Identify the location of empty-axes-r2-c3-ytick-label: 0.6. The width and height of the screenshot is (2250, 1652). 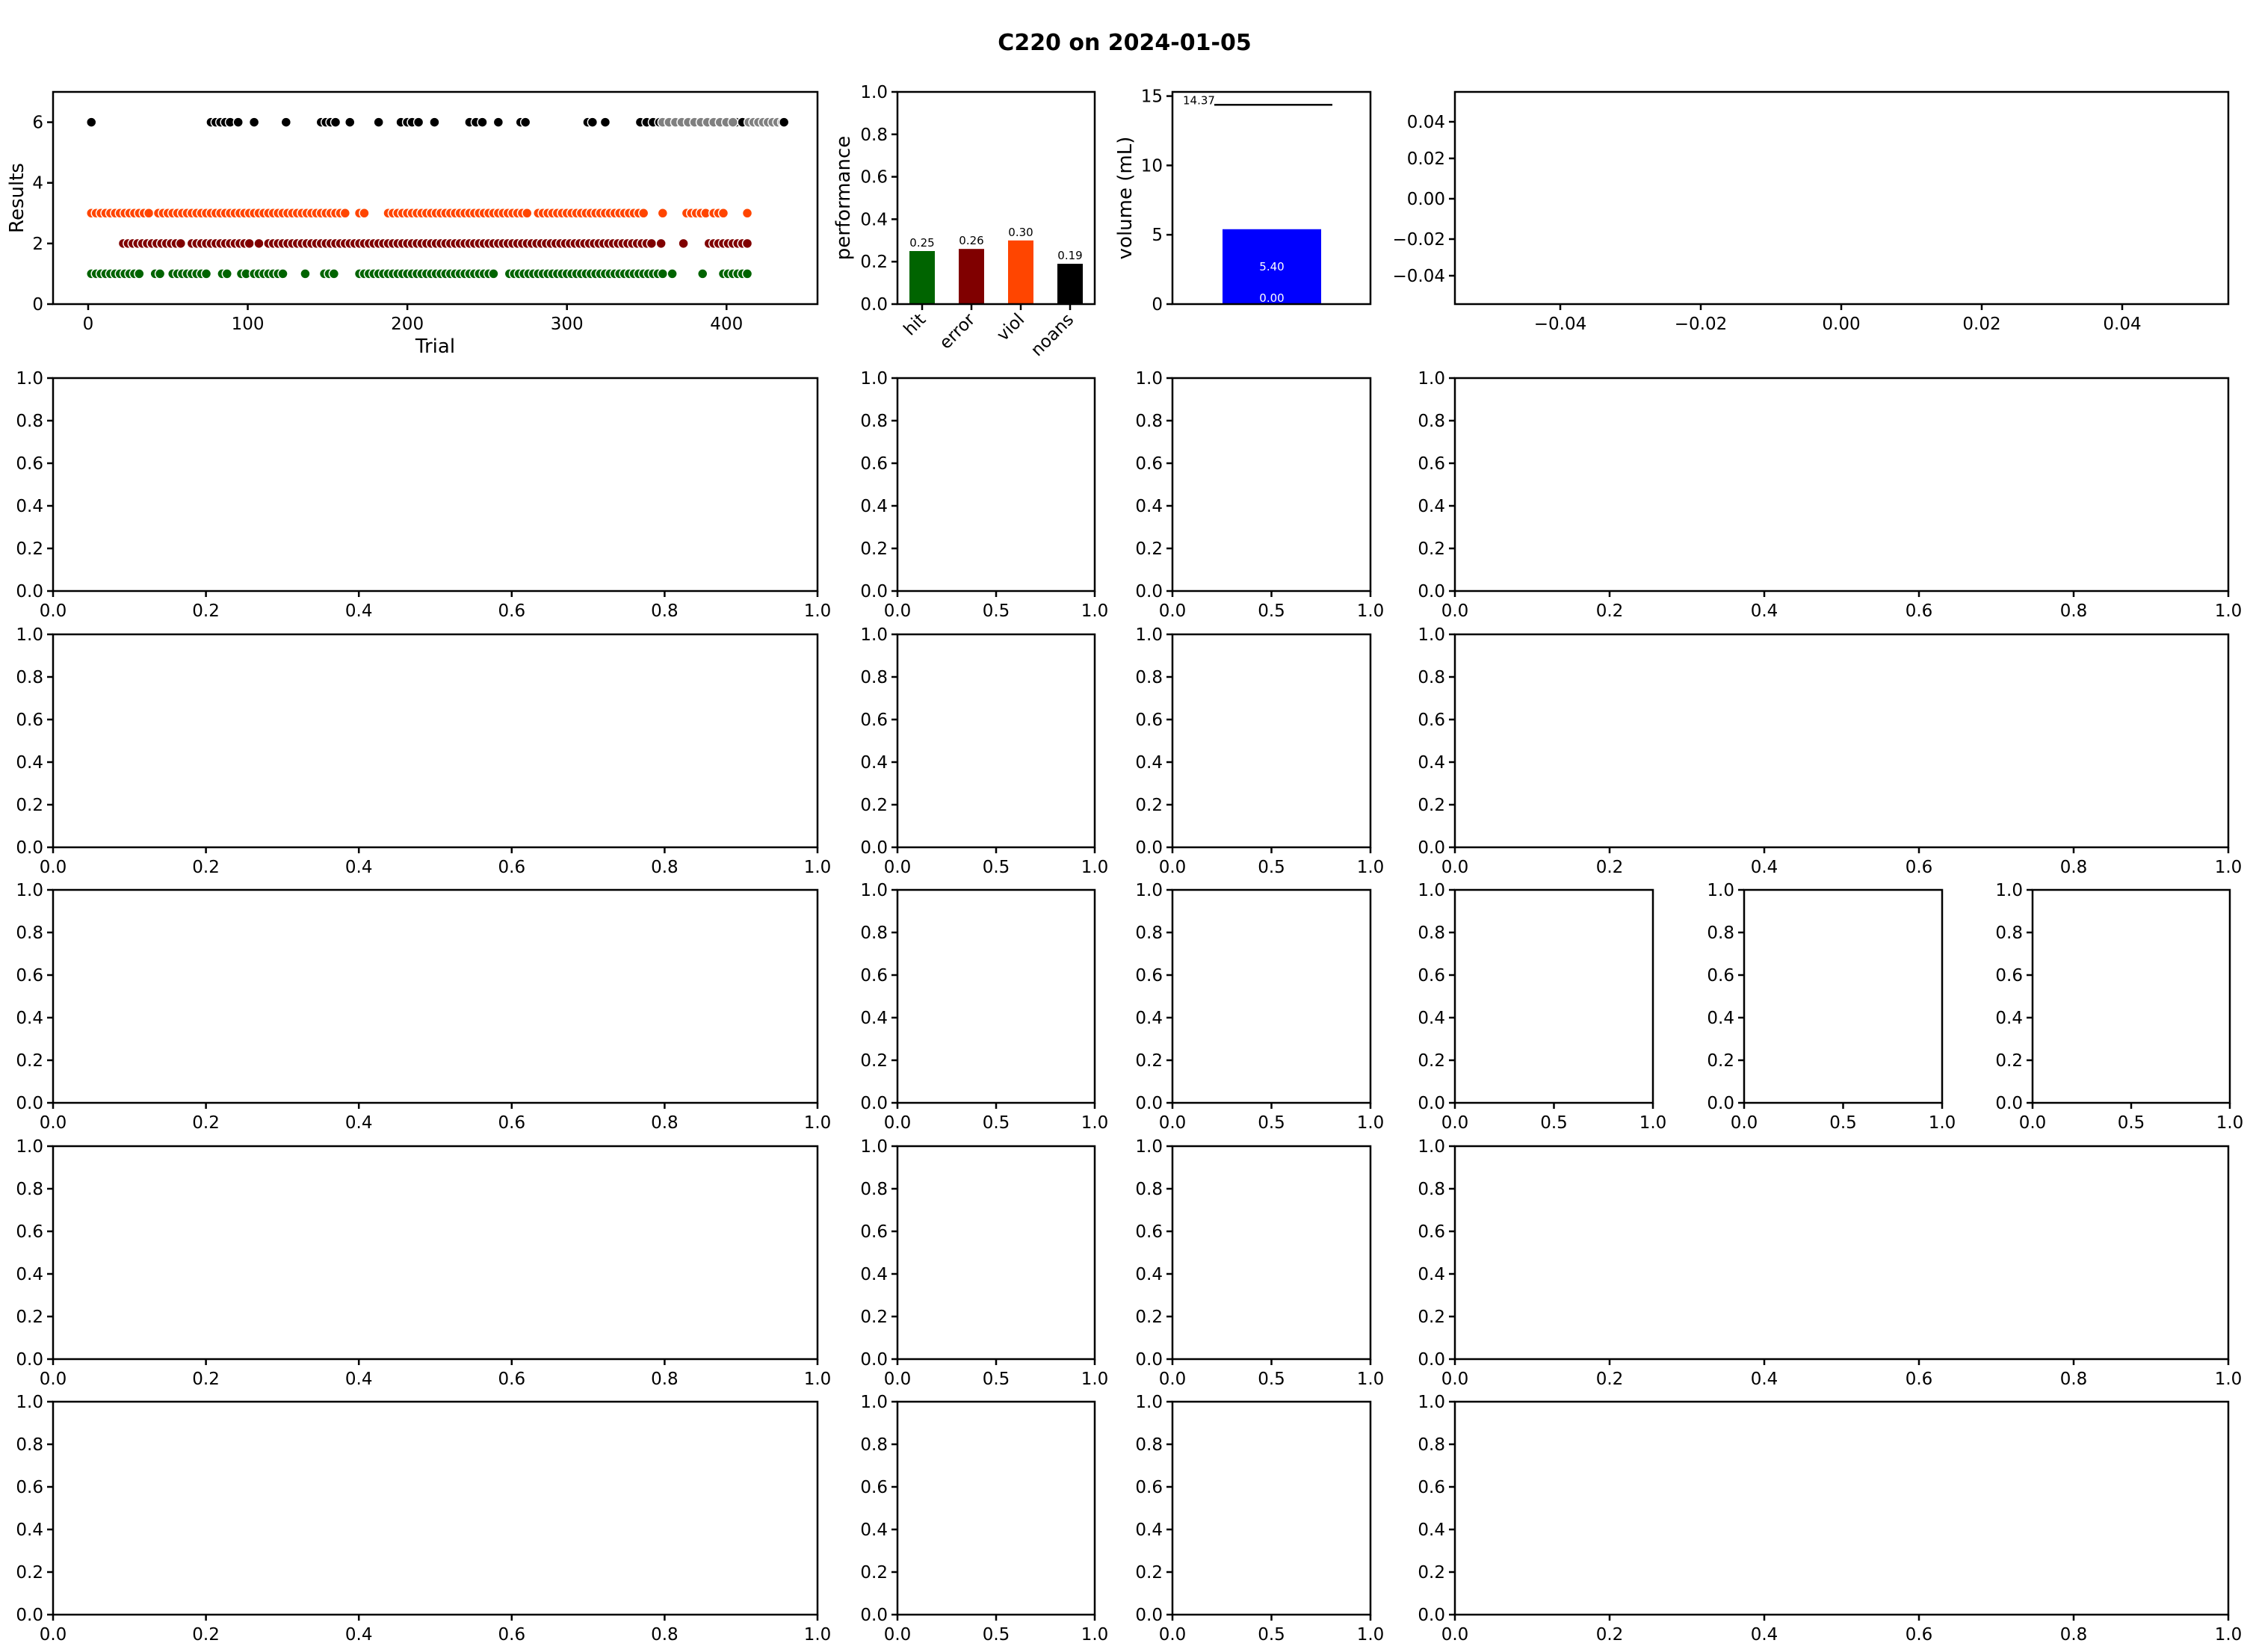
(1149, 464).